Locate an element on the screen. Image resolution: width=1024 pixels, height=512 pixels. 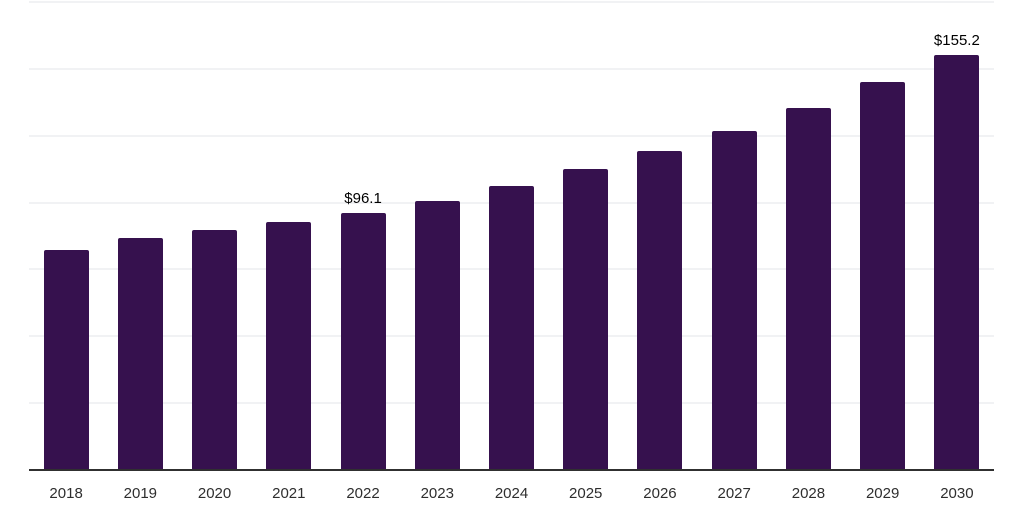
bar-2025 is located at coordinates (586, 319).